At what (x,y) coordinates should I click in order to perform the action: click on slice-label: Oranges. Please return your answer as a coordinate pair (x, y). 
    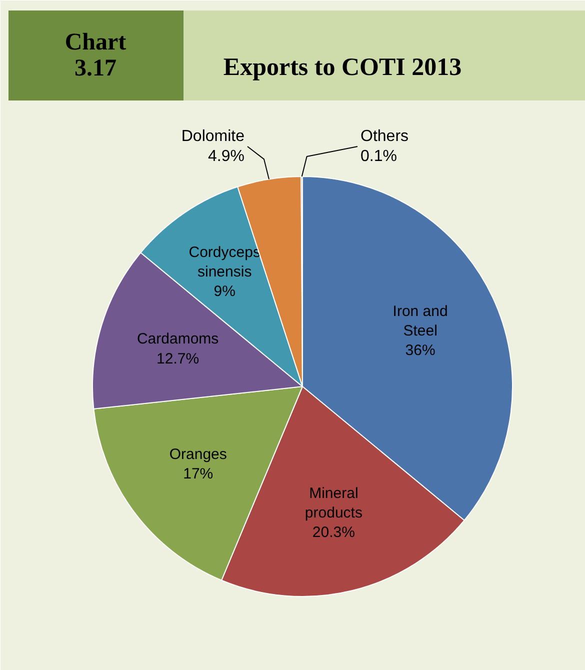
    Looking at the image, I should click on (198, 455).